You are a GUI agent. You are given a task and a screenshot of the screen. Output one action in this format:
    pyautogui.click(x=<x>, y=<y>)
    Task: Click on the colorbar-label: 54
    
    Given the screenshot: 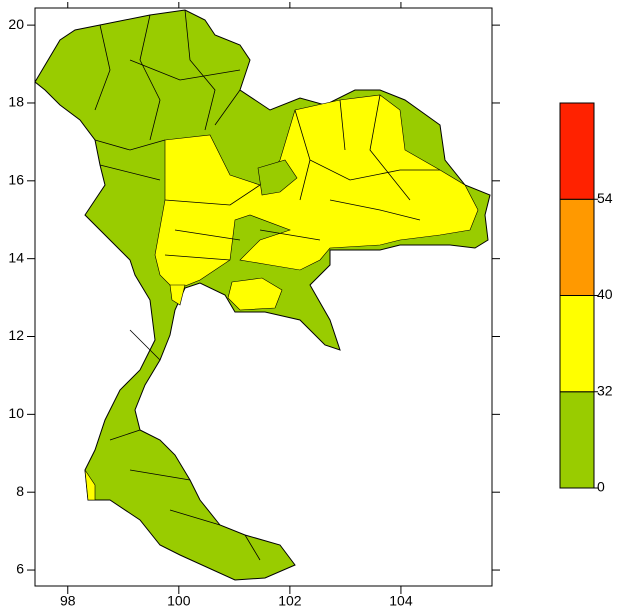 What is the action you would take?
    pyautogui.click(x=605, y=198)
    